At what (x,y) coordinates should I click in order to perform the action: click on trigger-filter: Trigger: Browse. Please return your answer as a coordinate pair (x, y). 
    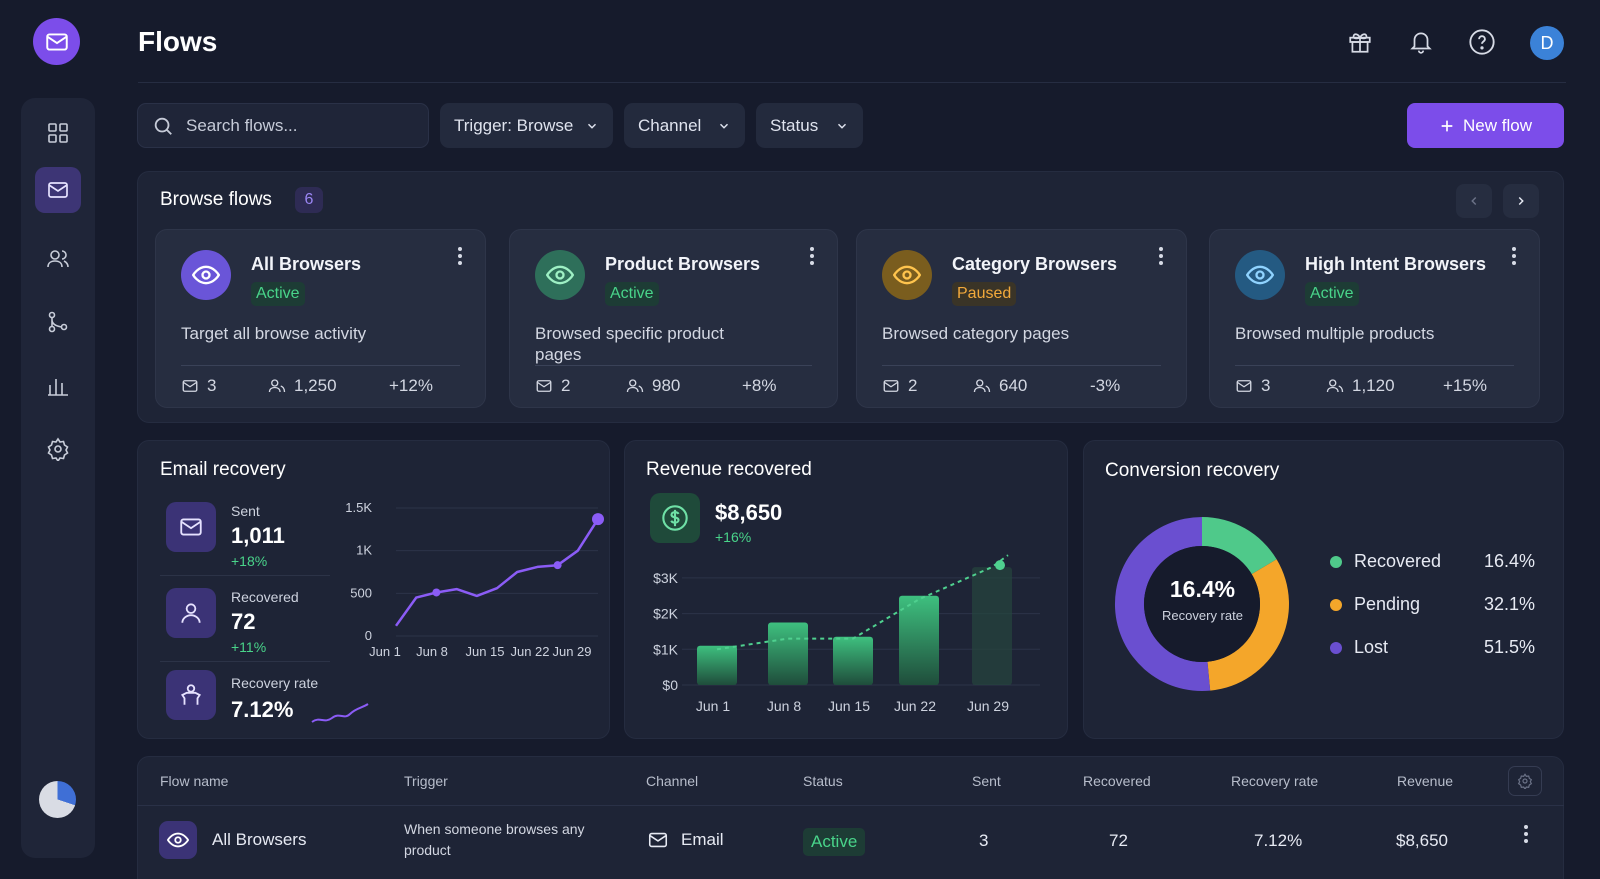
    Looking at the image, I should click on (526, 125).